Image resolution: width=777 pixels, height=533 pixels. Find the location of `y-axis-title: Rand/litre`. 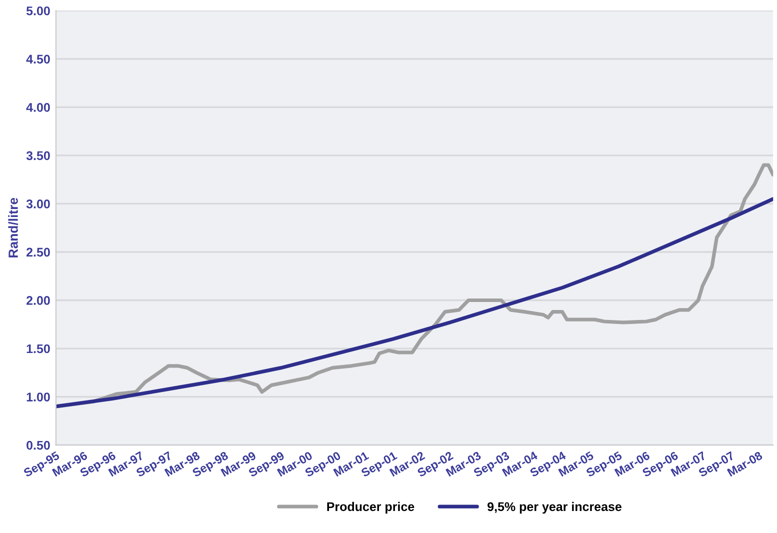

y-axis-title: Rand/litre is located at coordinates (13, 228).